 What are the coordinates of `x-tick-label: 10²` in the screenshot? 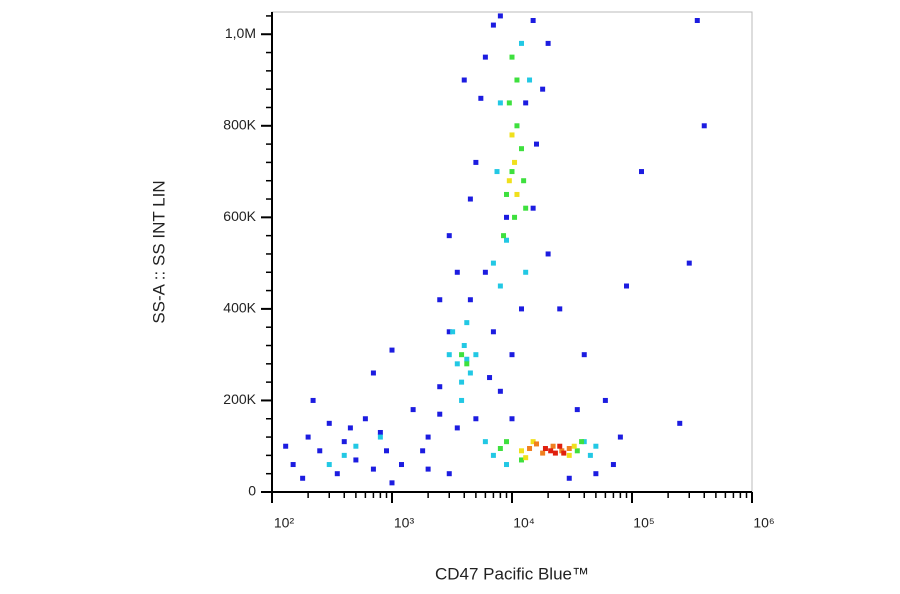 It's located at (284, 523).